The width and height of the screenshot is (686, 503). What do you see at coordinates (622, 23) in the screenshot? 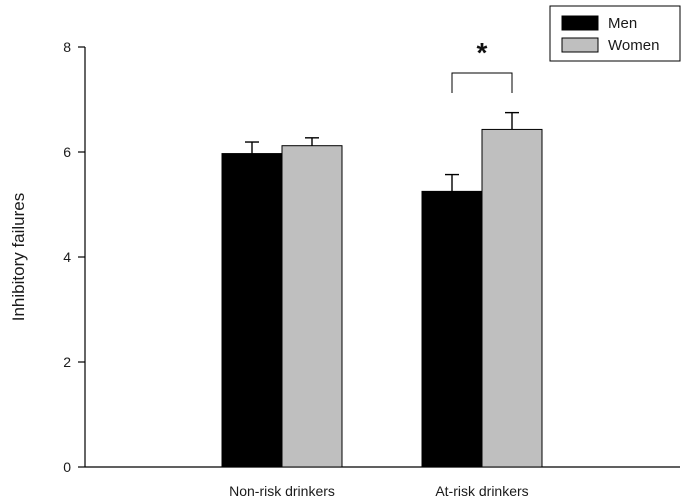
I see `legend-label-men: Men` at bounding box center [622, 23].